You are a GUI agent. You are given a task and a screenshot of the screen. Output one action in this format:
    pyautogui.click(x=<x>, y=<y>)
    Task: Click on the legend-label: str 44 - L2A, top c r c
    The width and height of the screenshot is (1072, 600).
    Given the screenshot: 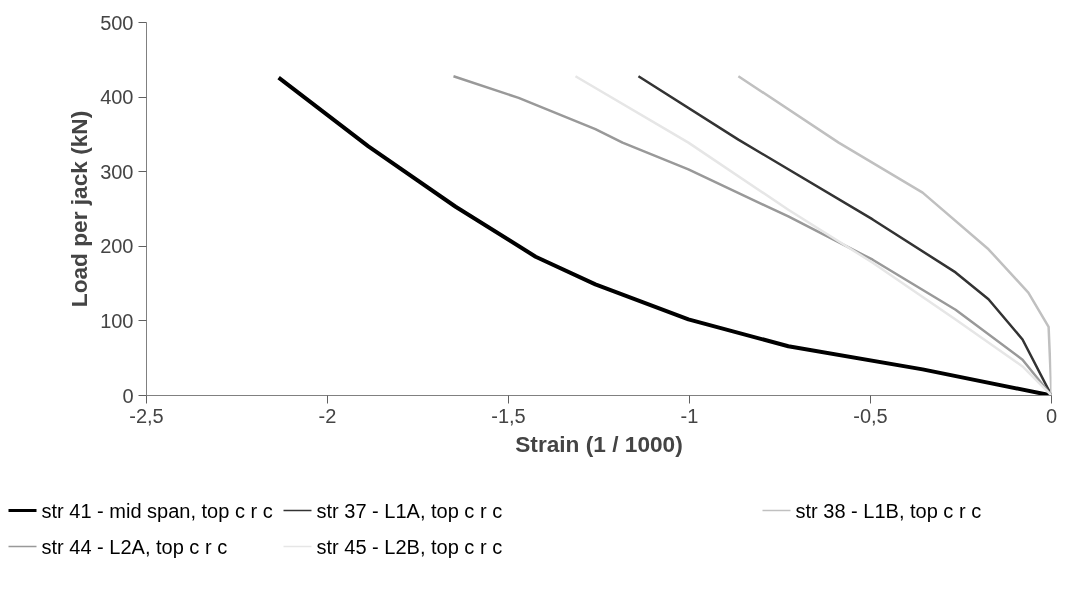 What is the action you would take?
    pyautogui.click(x=134, y=546)
    